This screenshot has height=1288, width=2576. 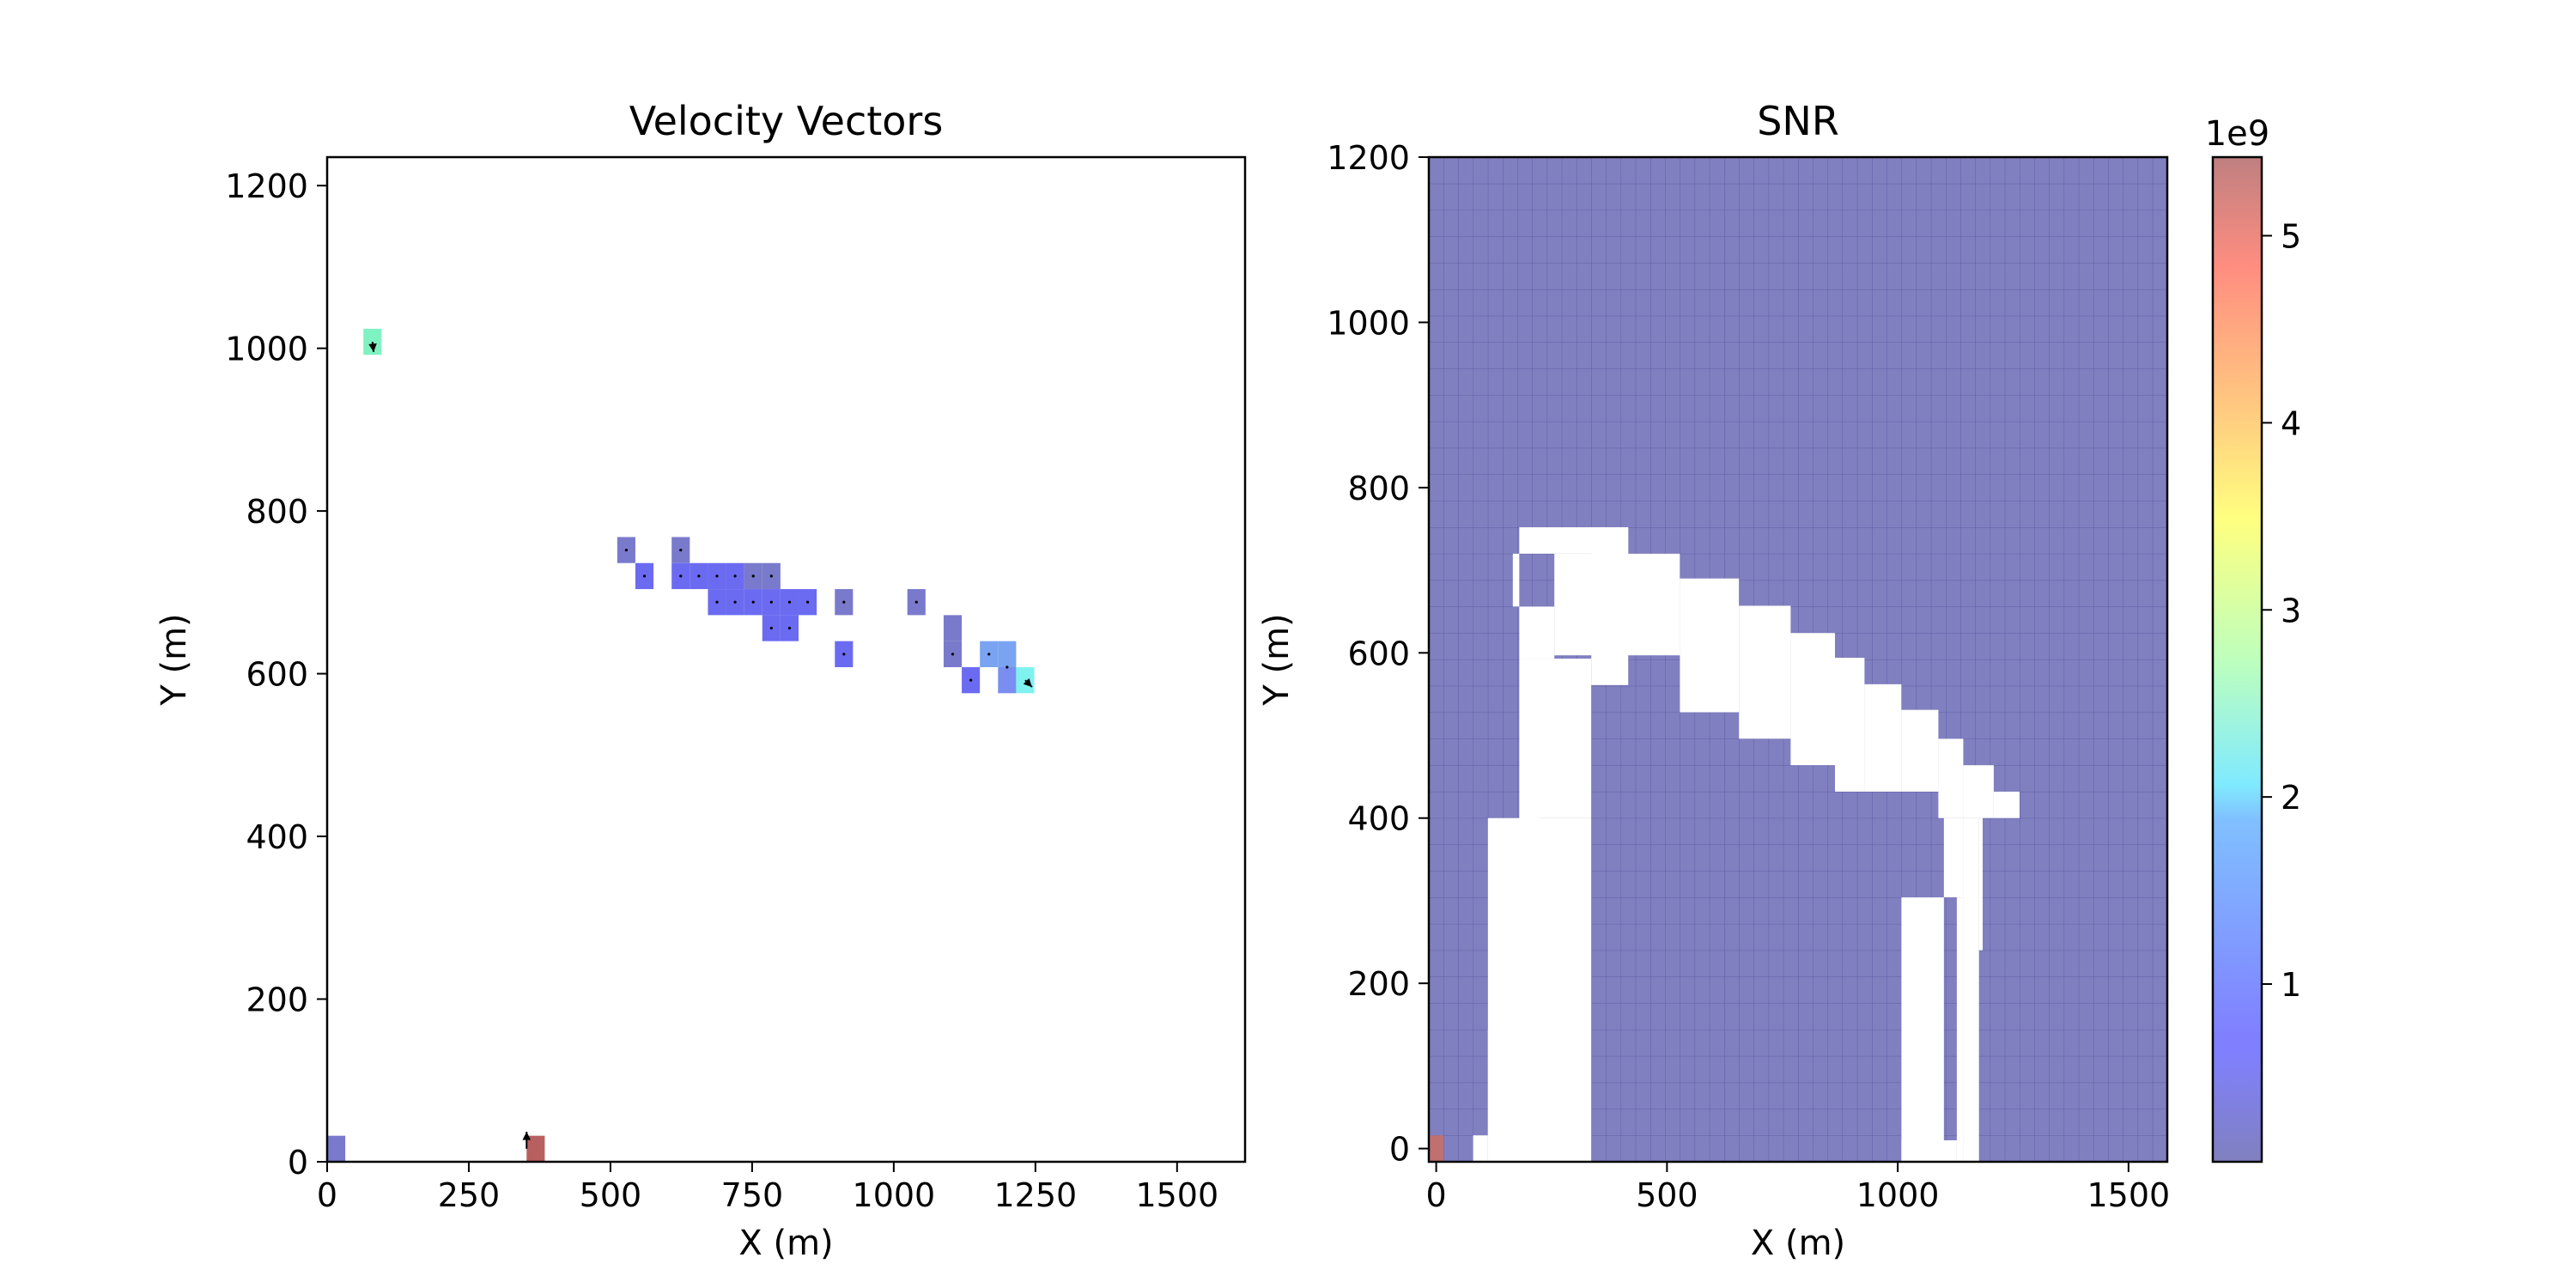 What do you see at coordinates (277, 675) in the screenshot?
I see `velocity-y-tick-label: 600` at bounding box center [277, 675].